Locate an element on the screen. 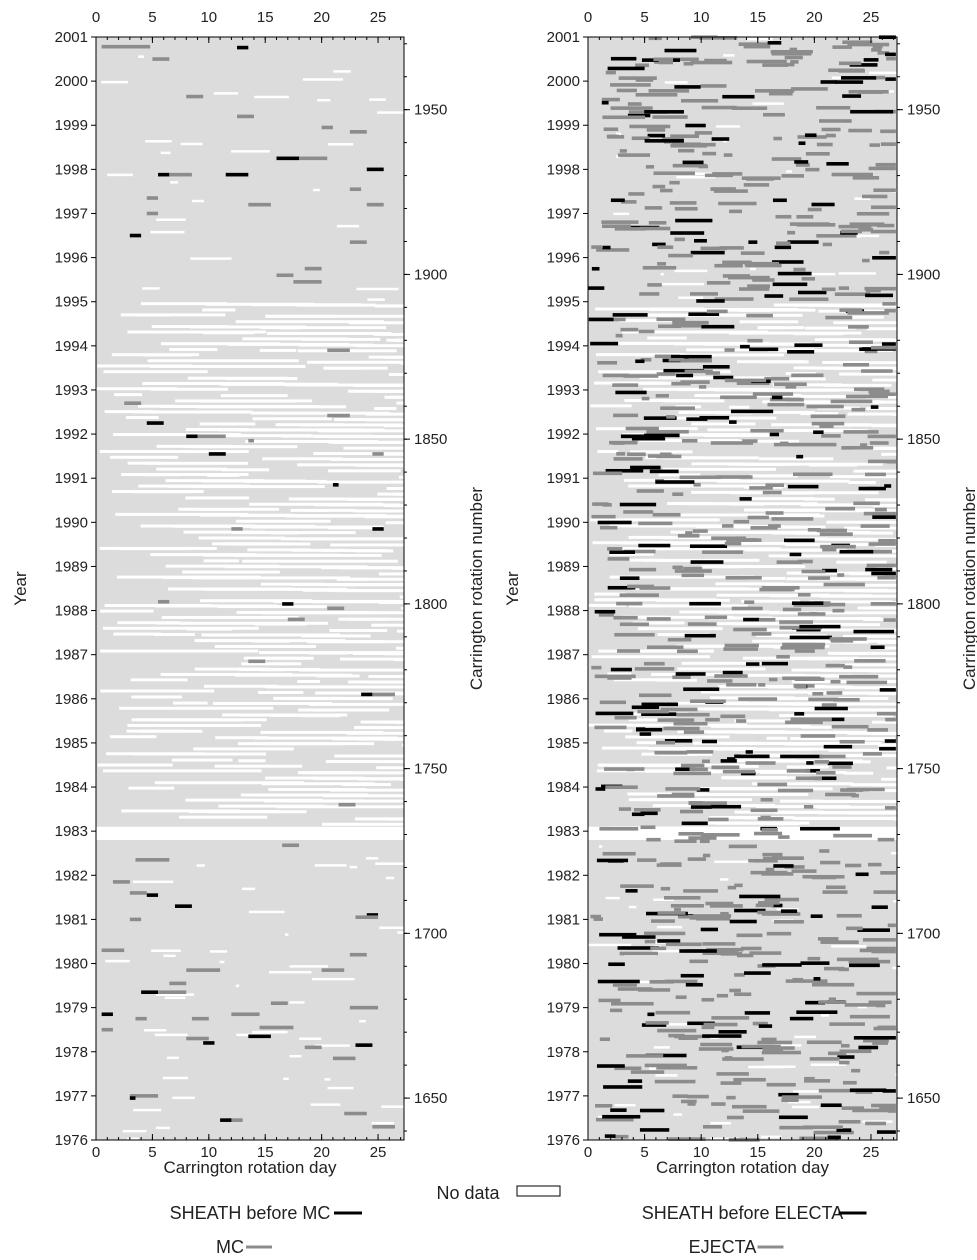 Image resolution: width=977 pixels, height=1260 pixels. x-tick-label-bottom: 10 is located at coordinates (208, 1152).